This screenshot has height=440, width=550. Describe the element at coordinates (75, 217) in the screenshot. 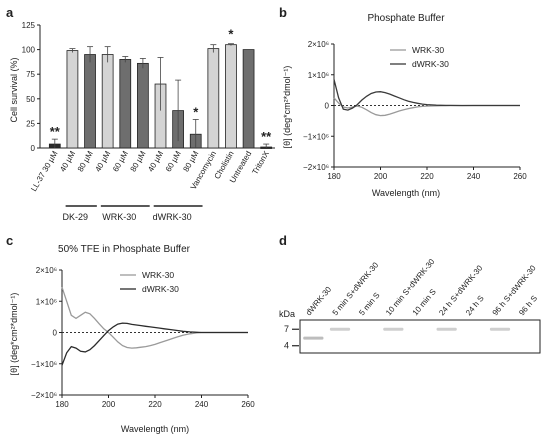

I see `group-label: DK-29` at that location.